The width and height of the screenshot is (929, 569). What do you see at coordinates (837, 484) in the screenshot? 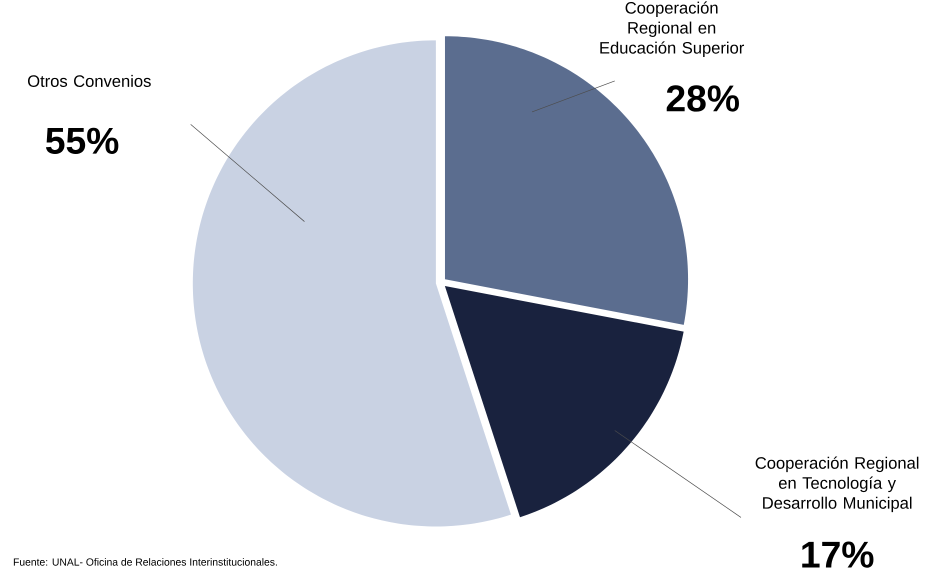
I see `slice-label: Cooperación Regional en Tecnología y Desarrollo Municipal` at bounding box center [837, 484].